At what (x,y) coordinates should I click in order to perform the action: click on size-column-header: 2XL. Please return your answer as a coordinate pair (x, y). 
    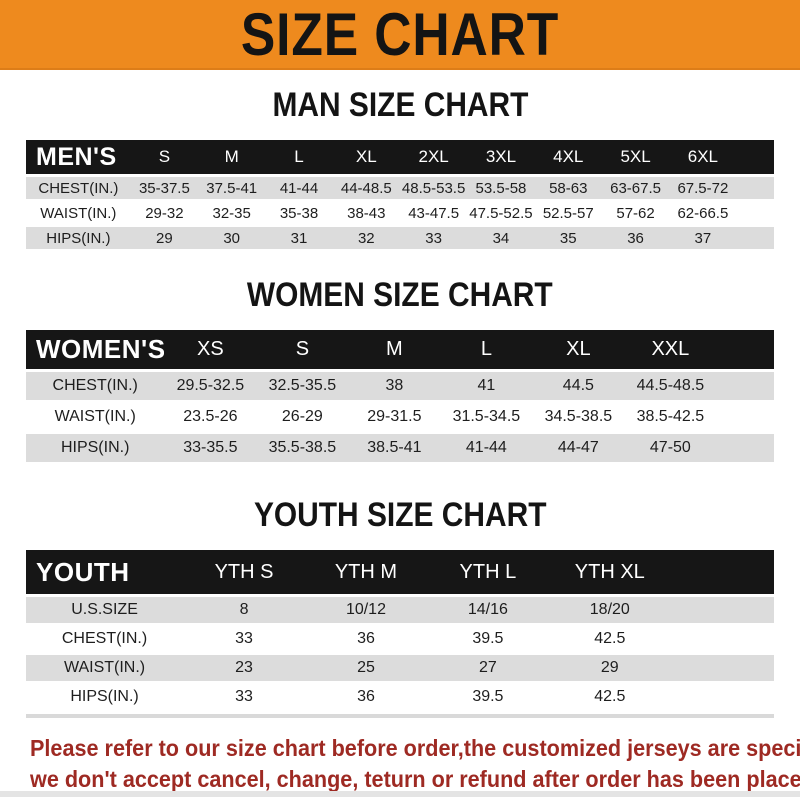
    Looking at the image, I should click on (433, 157).